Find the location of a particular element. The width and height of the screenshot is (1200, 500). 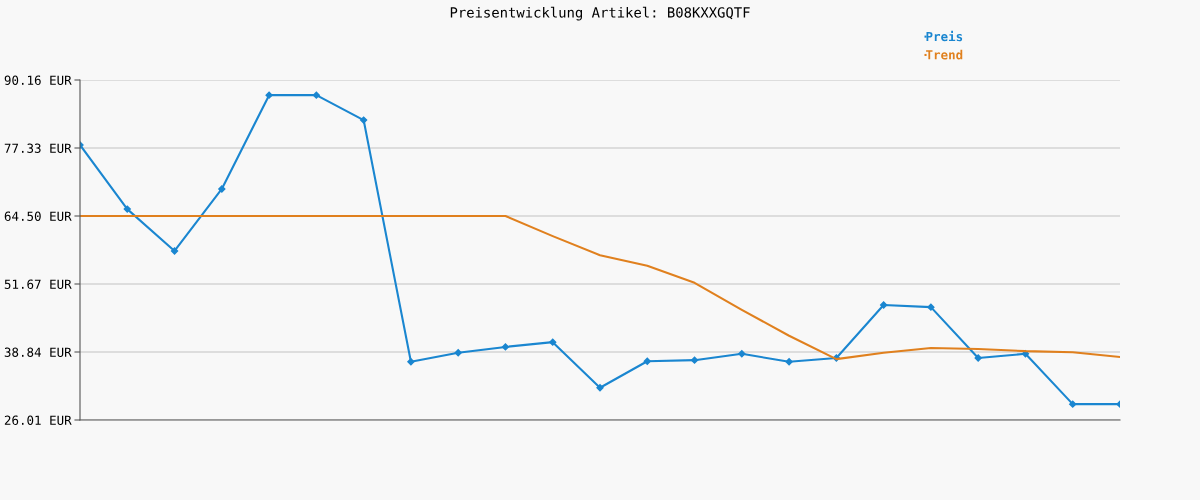

y-tick-label: 64.50 EUR is located at coordinates (38, 216).